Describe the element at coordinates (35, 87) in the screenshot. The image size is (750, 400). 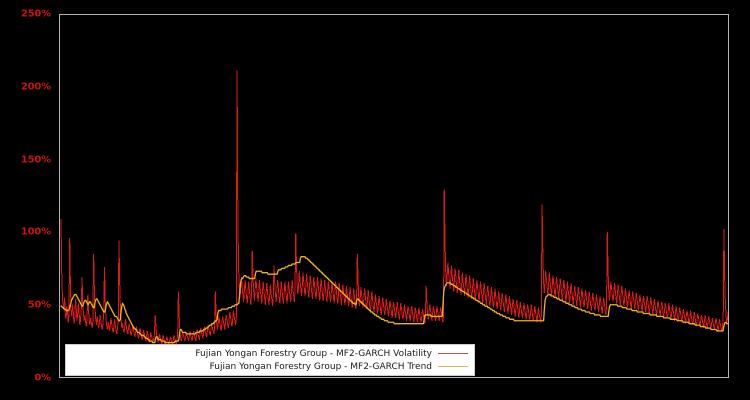
I see `y-tick-label: 200%` at that location.